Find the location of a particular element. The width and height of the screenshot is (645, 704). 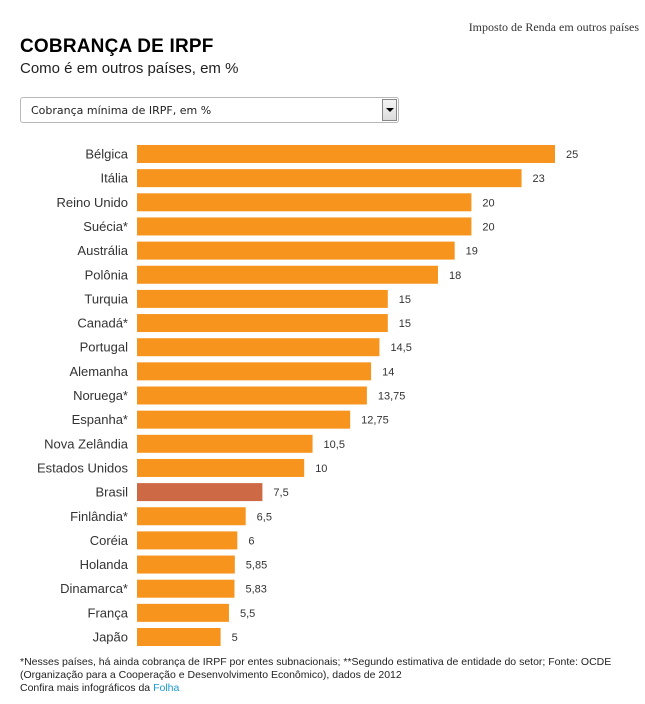

value-label: 14,5 is located at coordinates (400, 348).